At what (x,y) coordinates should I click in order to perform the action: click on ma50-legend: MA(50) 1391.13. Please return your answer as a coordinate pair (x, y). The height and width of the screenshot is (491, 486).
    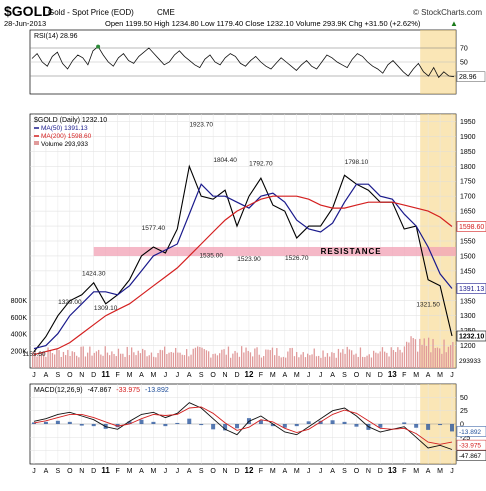
    Looking at the image, I should click on (64, 128).